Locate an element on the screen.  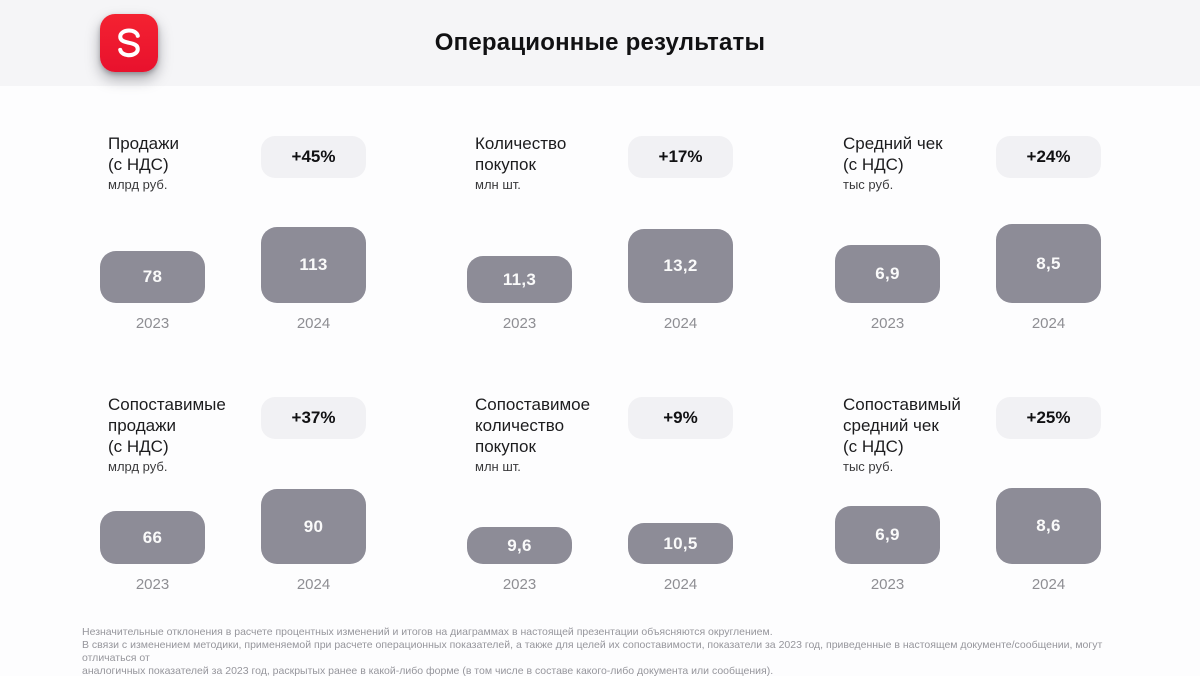
panel-header: Количество покупок млн шт. is located at coordinates (600, 162).